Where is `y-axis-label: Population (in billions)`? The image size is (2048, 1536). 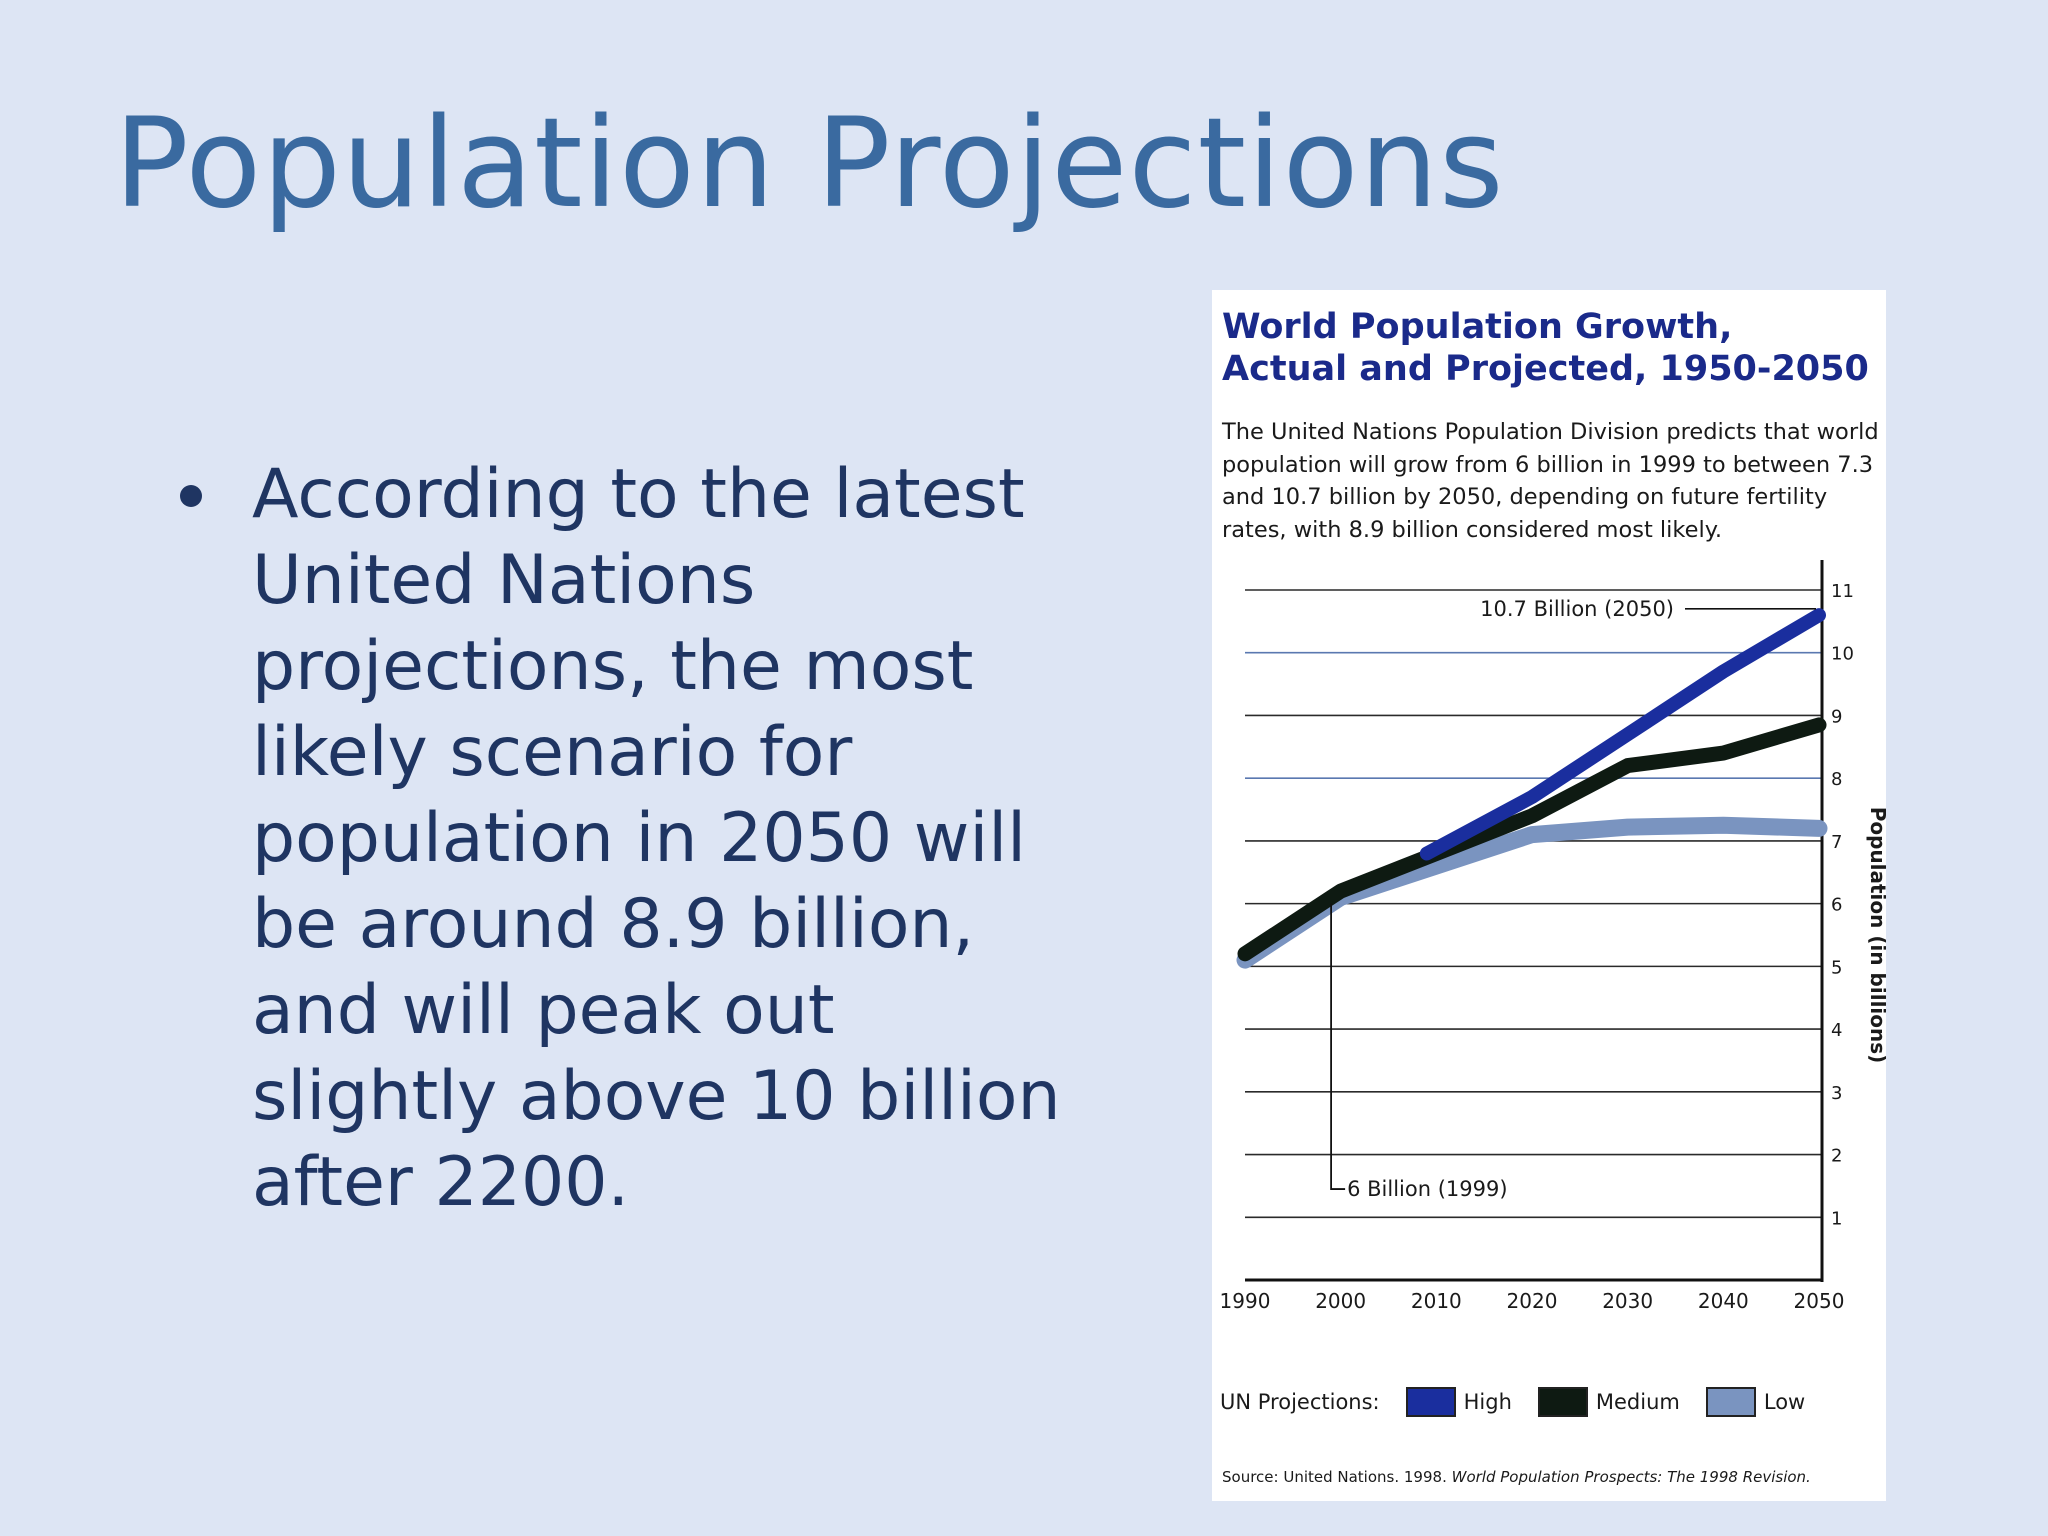 y-axis-label: Population (in billions) is located at coordinates (1876, 935).